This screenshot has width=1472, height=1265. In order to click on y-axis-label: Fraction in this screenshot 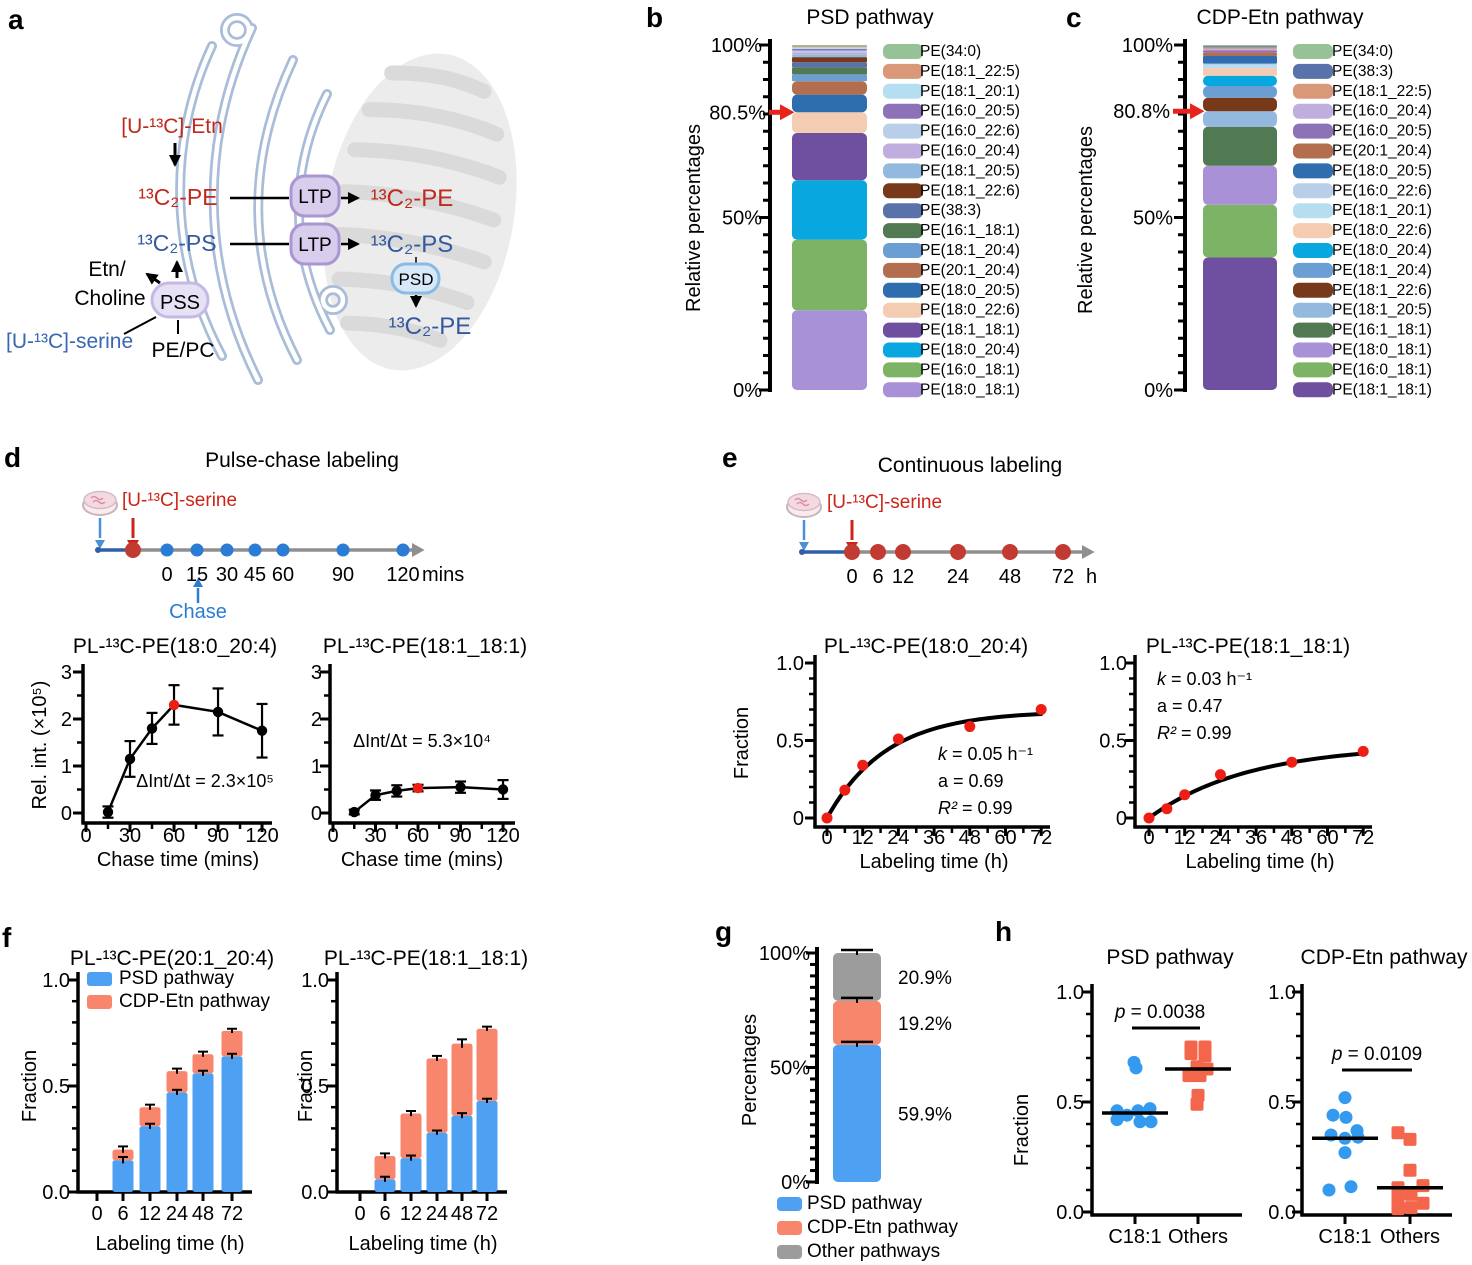, I will do `click(742, 743)`.